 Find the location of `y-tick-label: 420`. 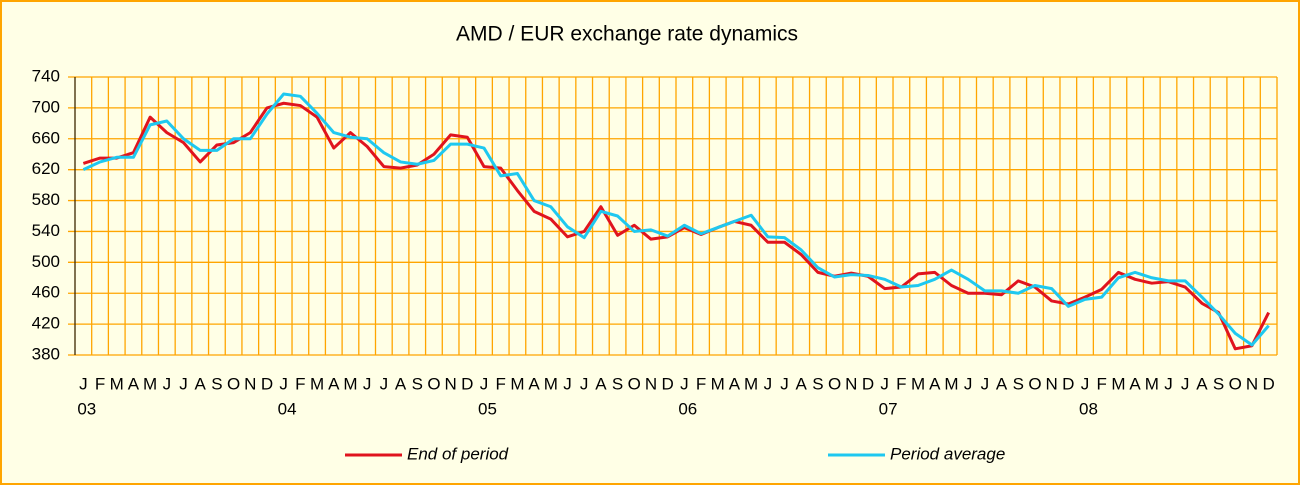

y-tick-label: 420 is located at coordinates (46, 323).